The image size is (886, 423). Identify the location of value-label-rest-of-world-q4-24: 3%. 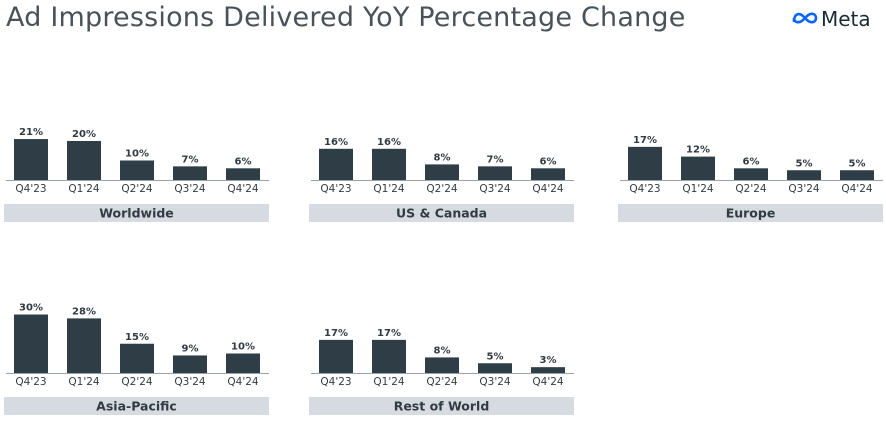
(548, 360).